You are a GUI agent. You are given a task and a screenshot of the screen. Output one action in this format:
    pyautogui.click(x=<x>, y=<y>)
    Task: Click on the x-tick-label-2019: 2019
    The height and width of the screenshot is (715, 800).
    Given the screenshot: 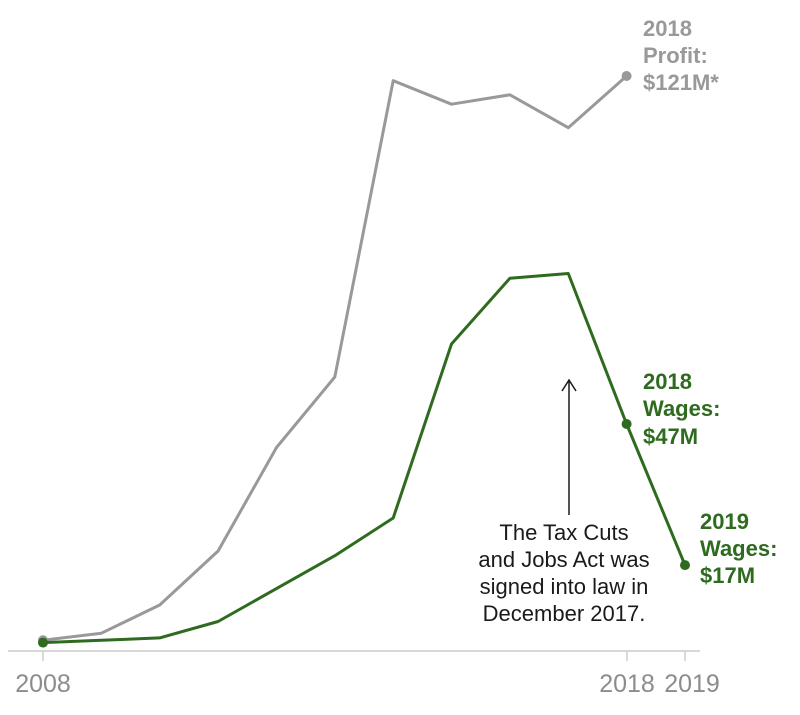 What is the action you would take?
    pyautogui.click(x=692, y=684)
    